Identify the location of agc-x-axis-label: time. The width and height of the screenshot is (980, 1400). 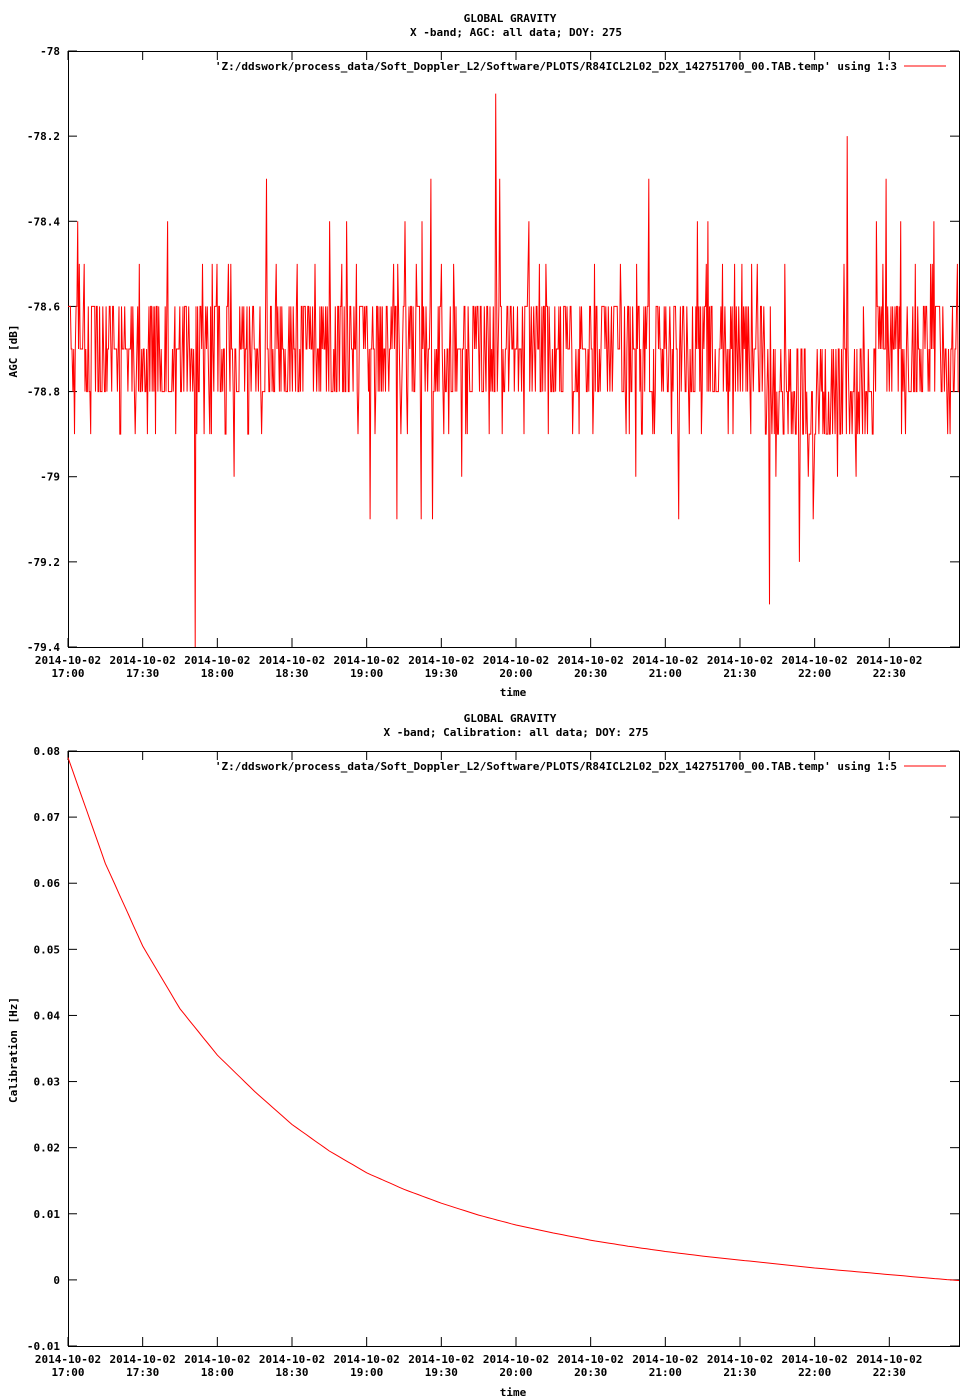
(513, 692).